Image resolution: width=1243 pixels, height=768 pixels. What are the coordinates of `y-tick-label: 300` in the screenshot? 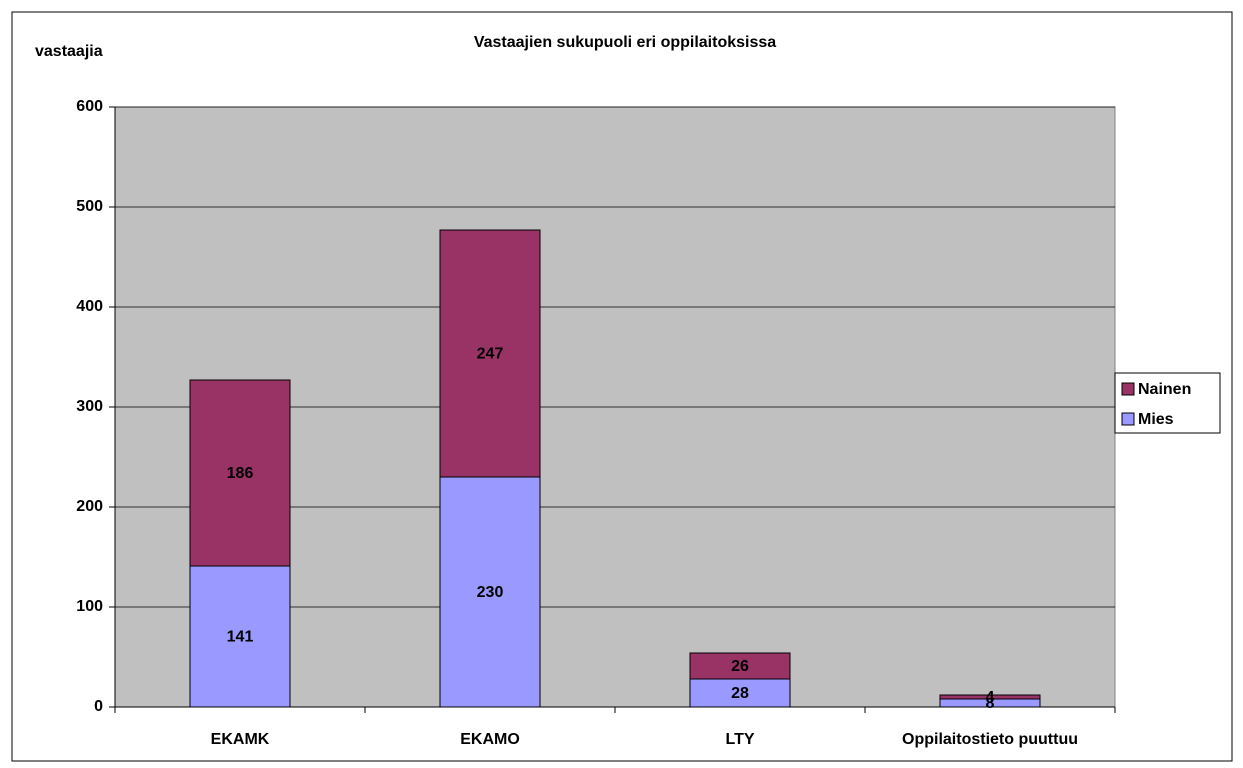 It's located at (89, 406).